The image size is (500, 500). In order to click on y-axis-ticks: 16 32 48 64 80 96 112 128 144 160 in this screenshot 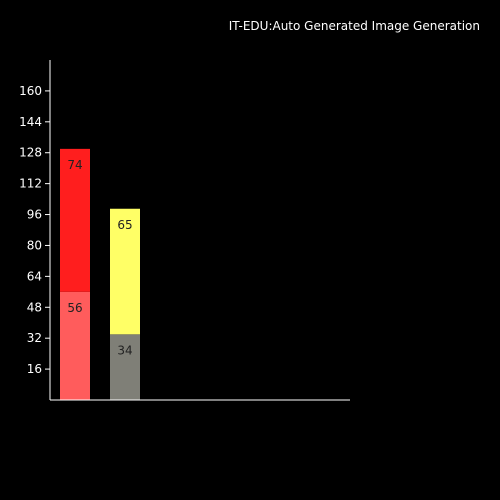, I will do `click(34, 230)`.